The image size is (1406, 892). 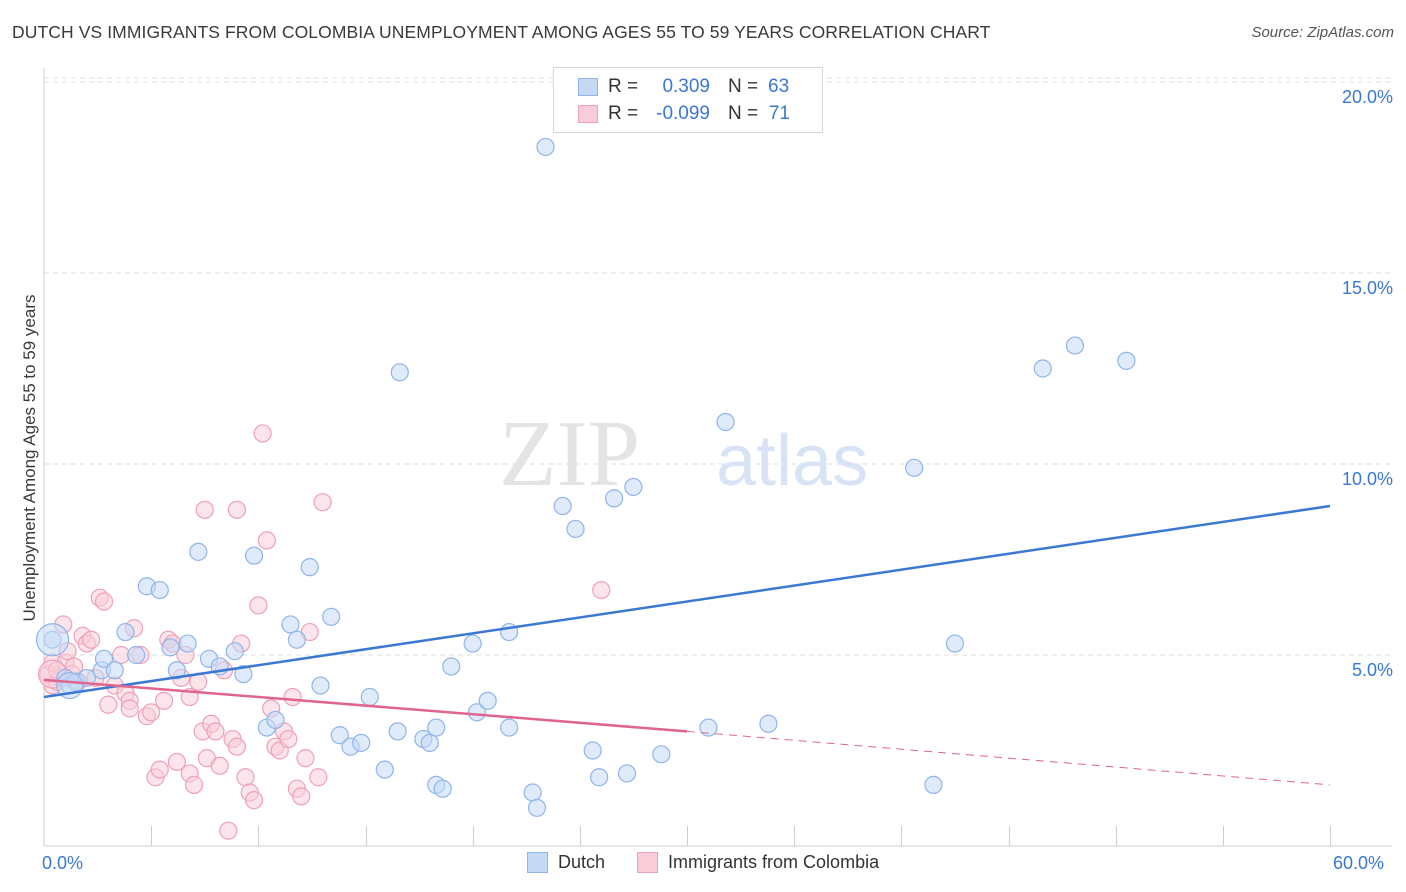 I want to click on watermark-atlas: atlas, so click(x=792, y=461).